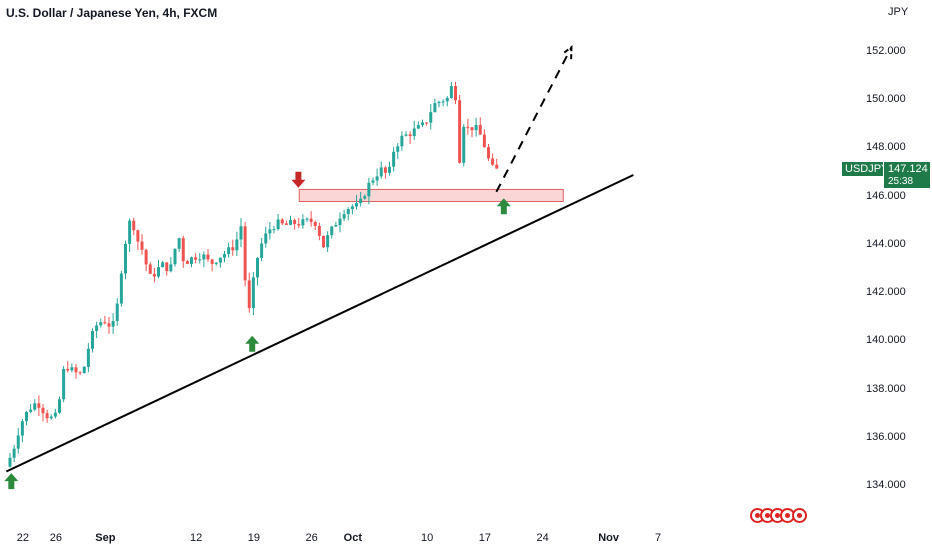  What do you see at coordinates (427, 538) in the screenshot?
I see `x-tick-label: 10` at bounding box center [427, 538].